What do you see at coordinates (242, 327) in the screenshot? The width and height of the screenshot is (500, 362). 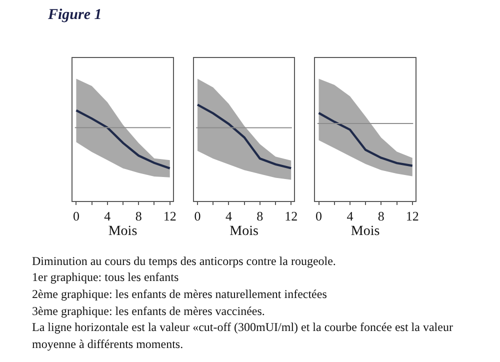 I see `text: La ligne horizontale est la valeur «cut-off (300mUI/ml) et la courbe foncée est la valeur` at bounding box center [242, 327].